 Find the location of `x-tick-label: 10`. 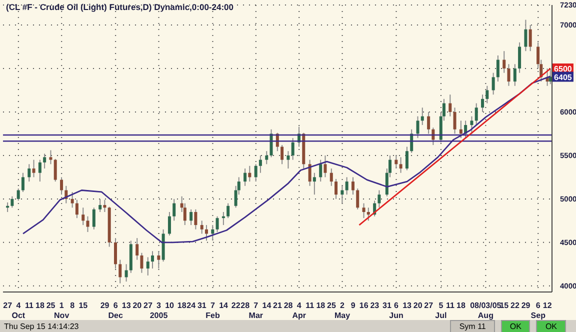

x-tick-label: 10 is located at coordinates (170, 305).